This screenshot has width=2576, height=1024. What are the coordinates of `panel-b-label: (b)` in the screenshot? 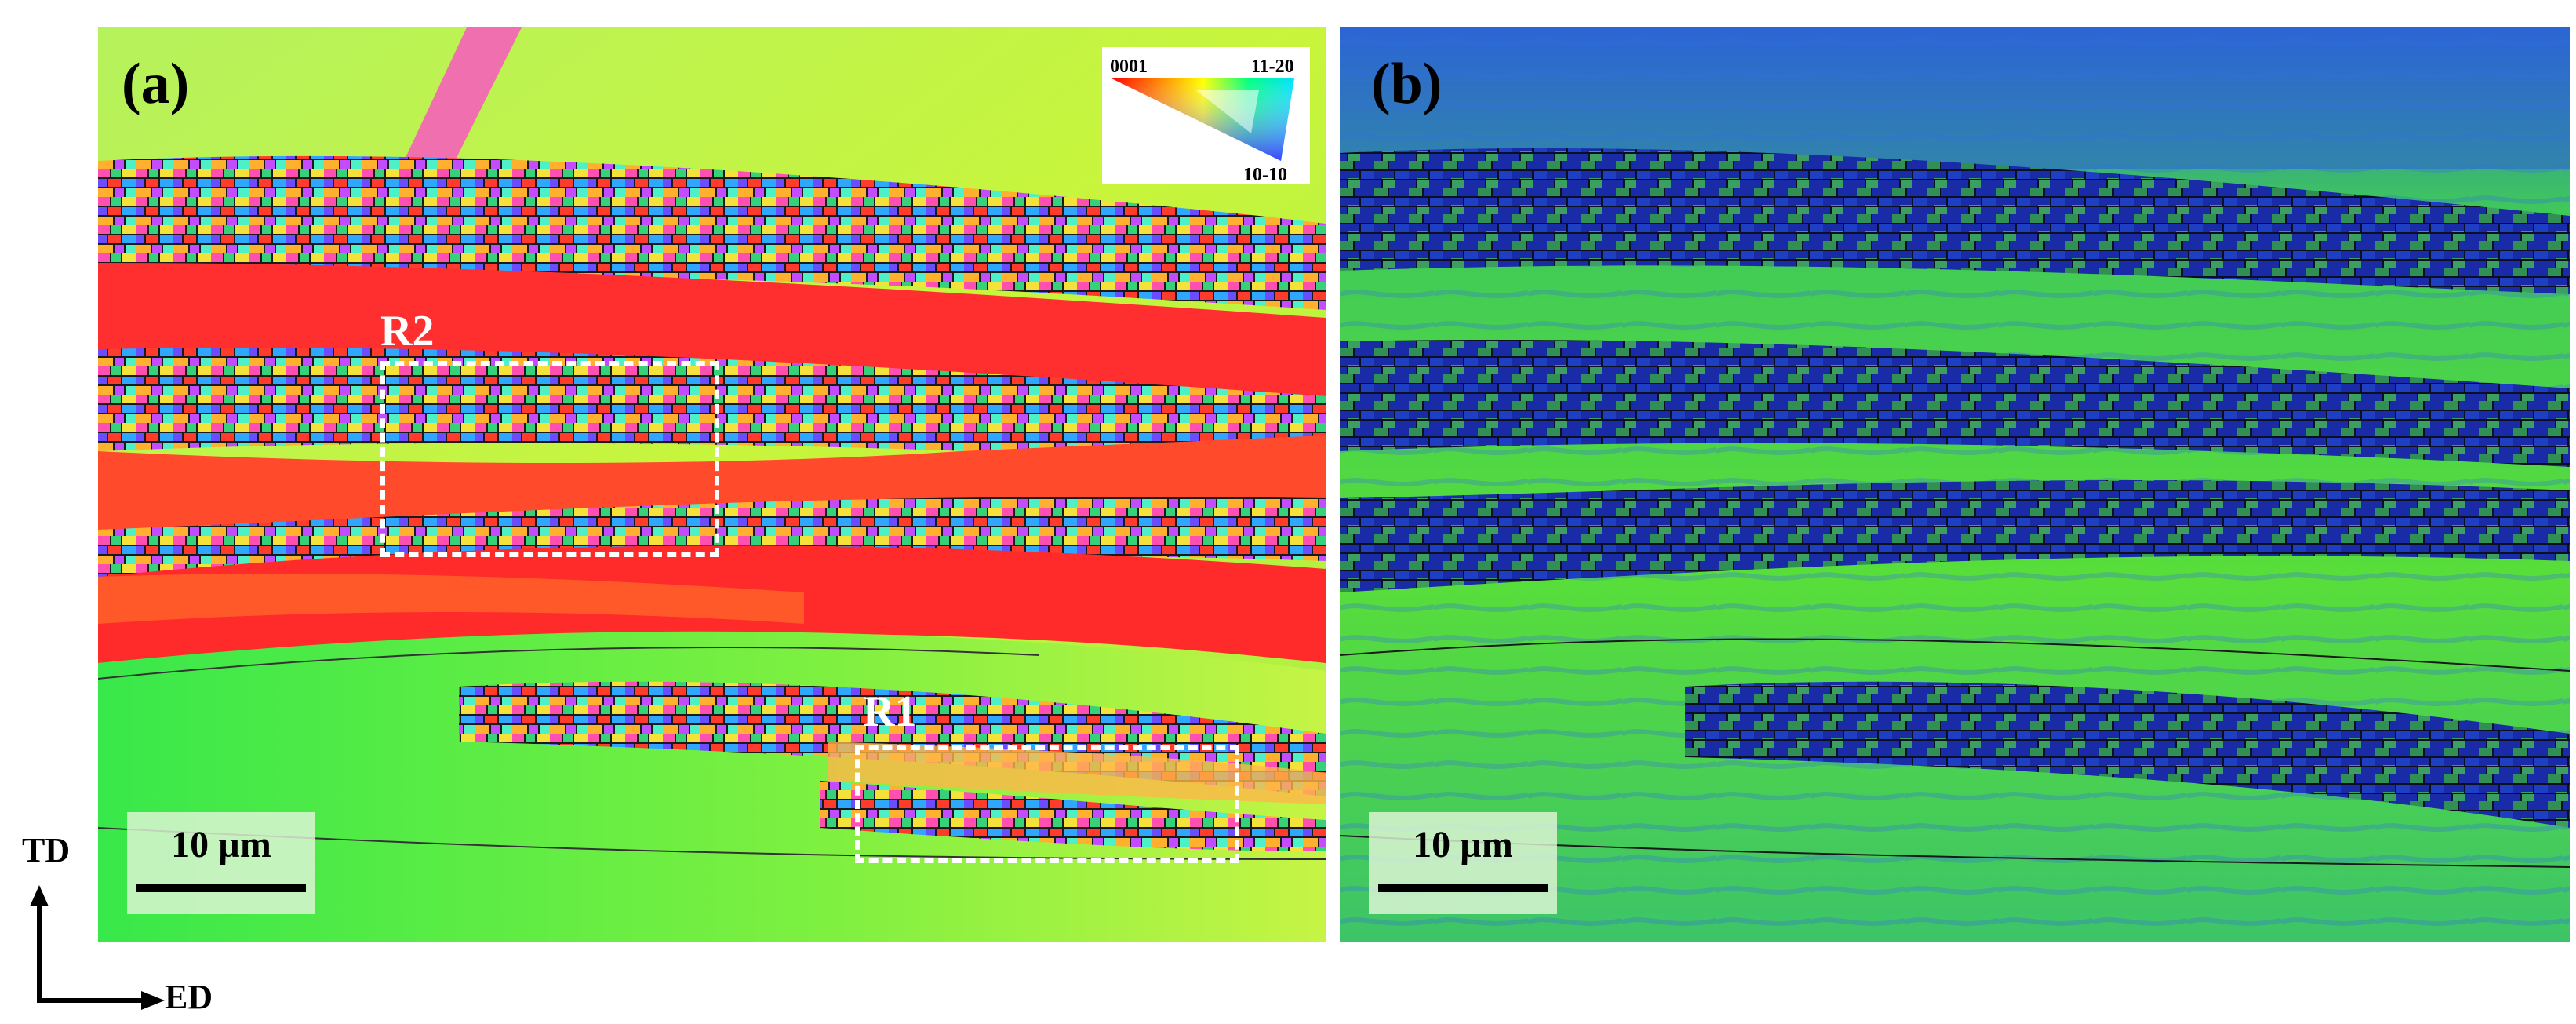 It's located at (1407, 84).